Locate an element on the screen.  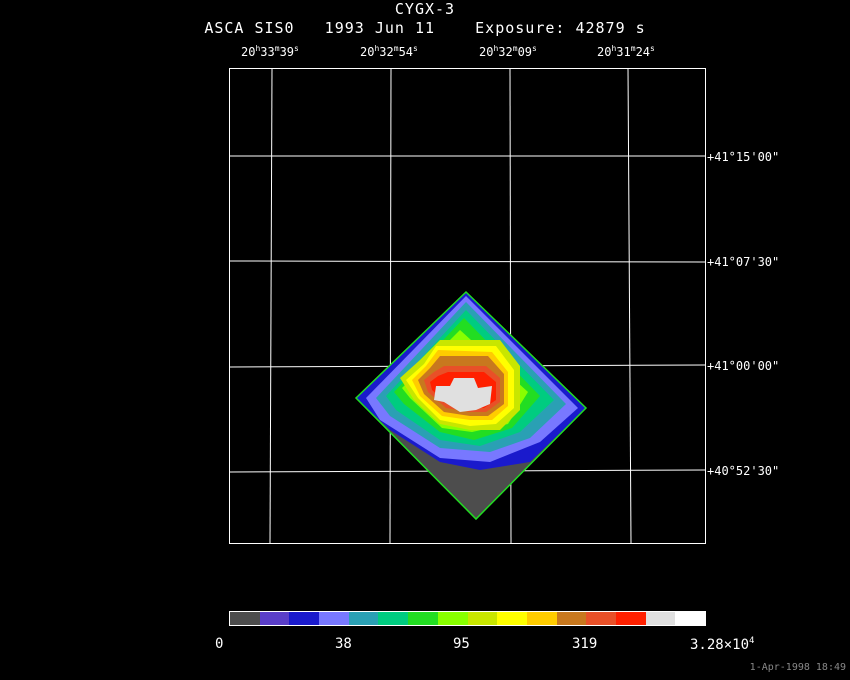
dec-tick-label: +41°07'30" is located at coordinates (743, 262).